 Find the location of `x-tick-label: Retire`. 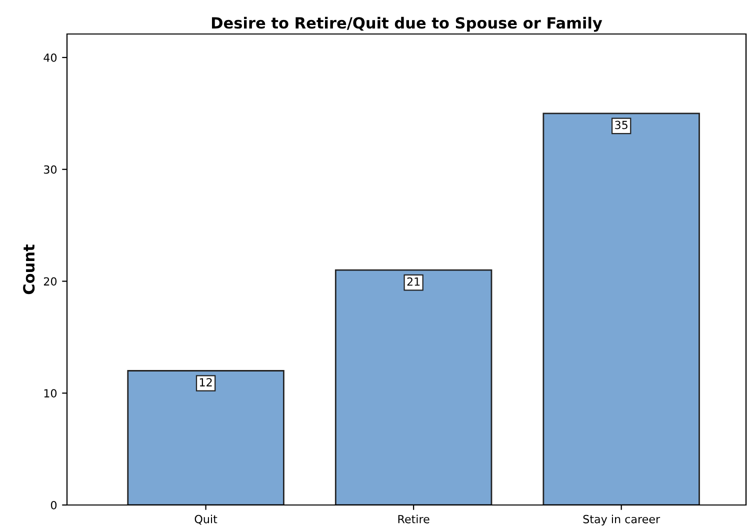

x-tick-label: Retire is located at coordinates (414, 519).